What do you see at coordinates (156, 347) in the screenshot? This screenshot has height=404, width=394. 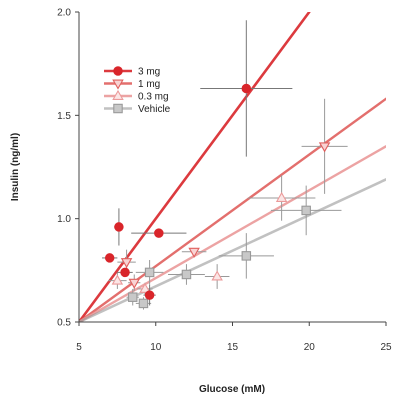 I see `x-tick-label-10: 10` at bounding box center [156, 347].